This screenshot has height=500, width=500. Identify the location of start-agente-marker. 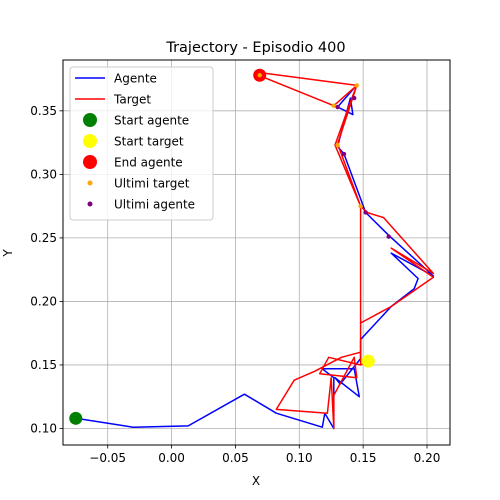
(76, 418).